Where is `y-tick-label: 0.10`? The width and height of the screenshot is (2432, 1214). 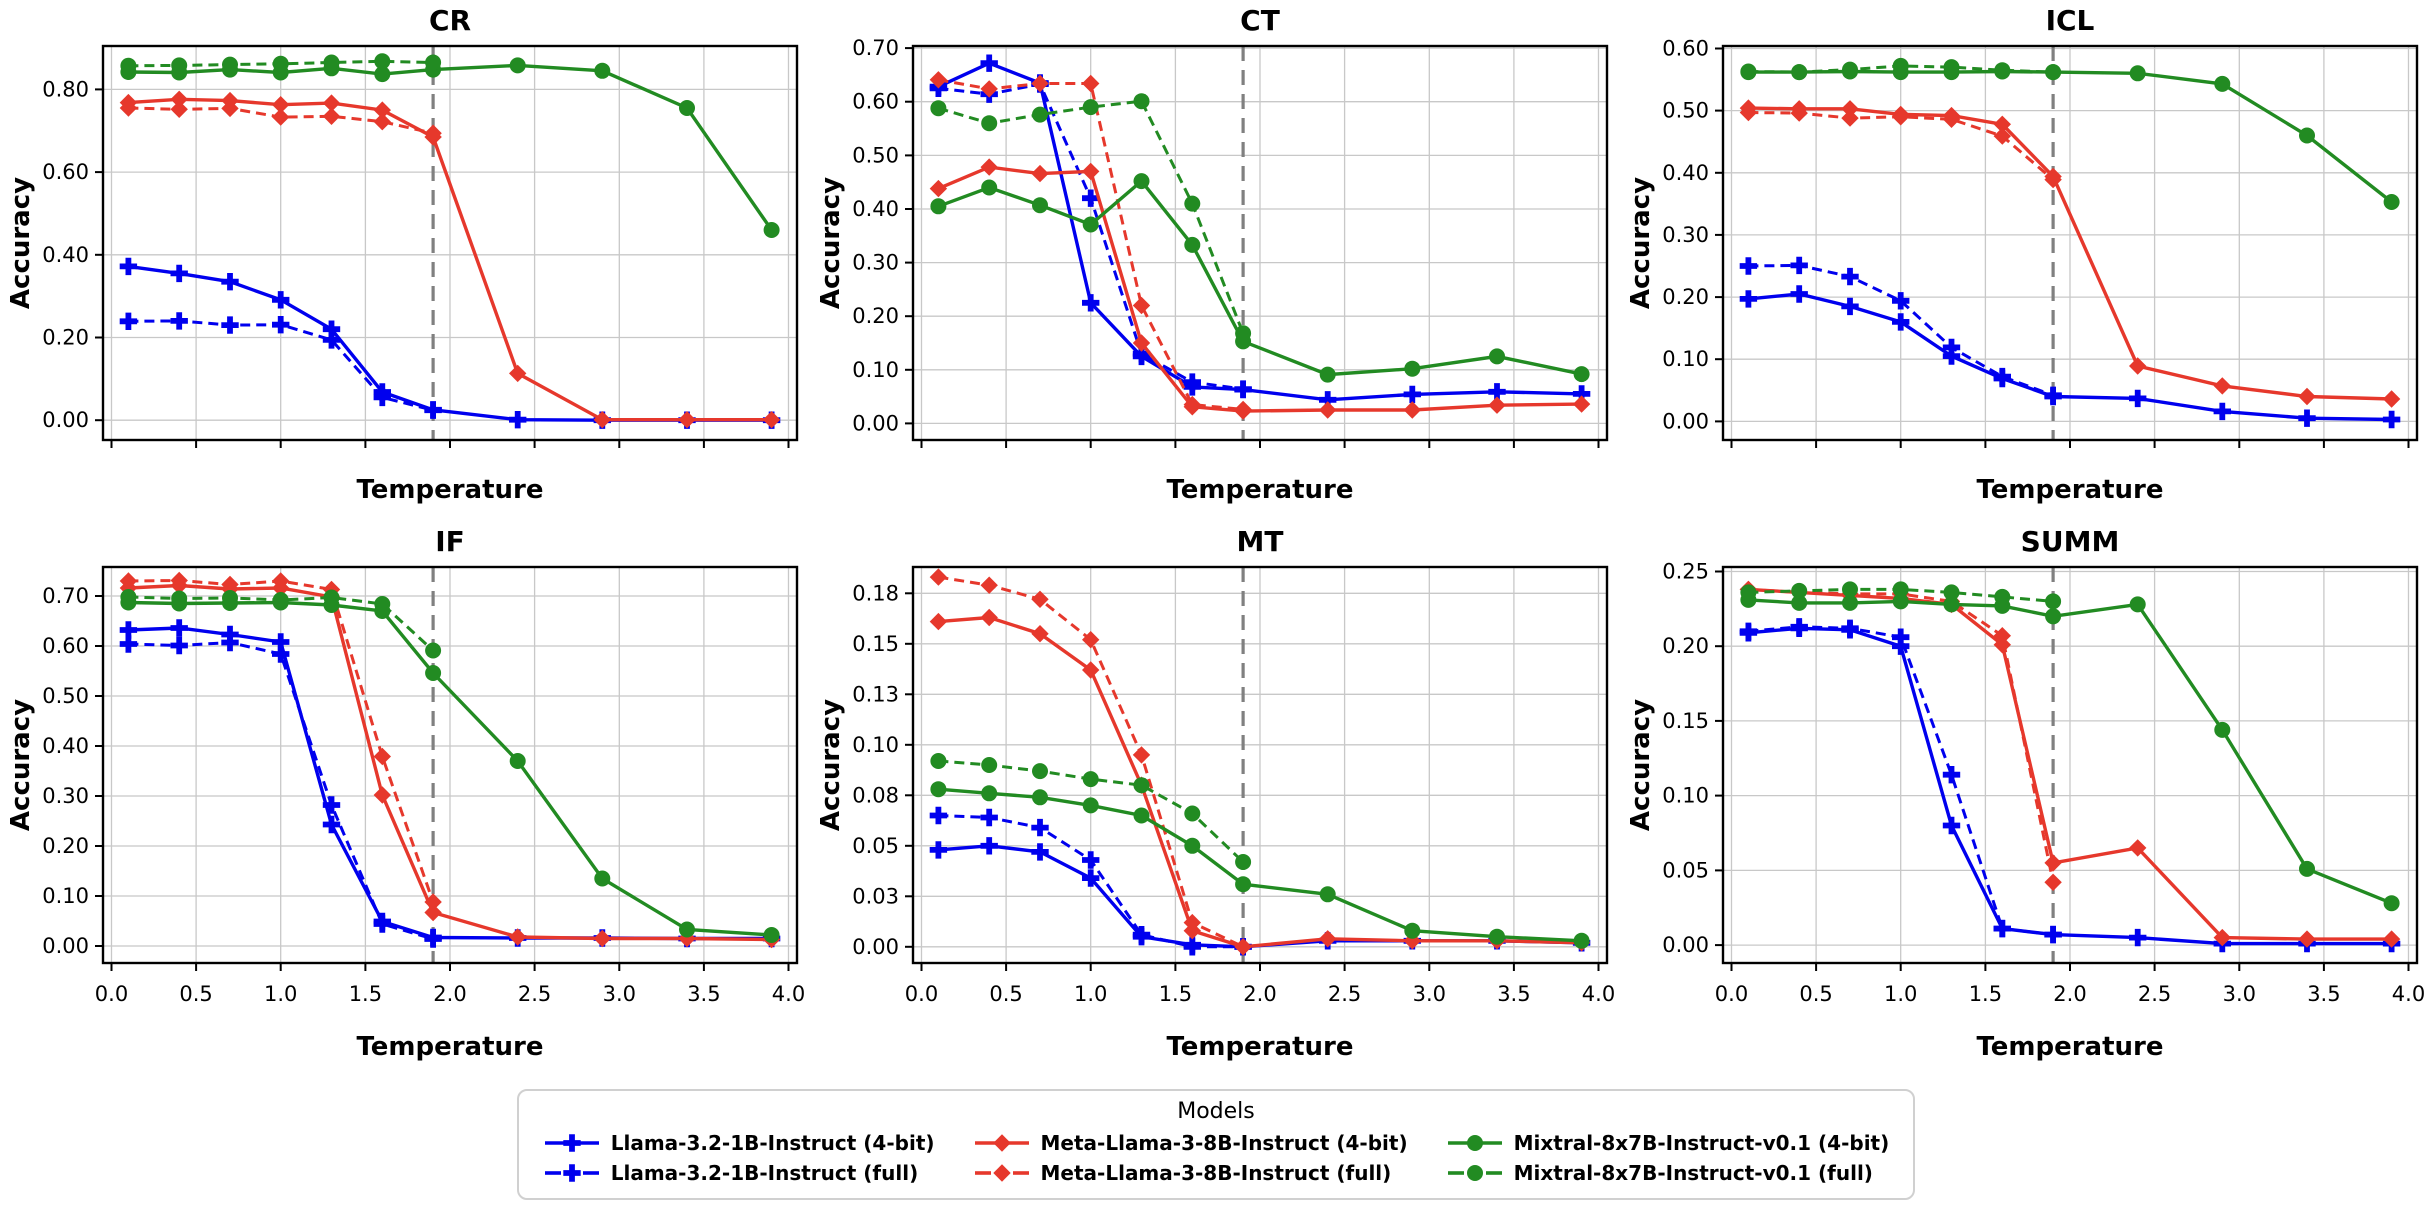
y-tick-label: 0.10 is located at coordinates (875, 370).